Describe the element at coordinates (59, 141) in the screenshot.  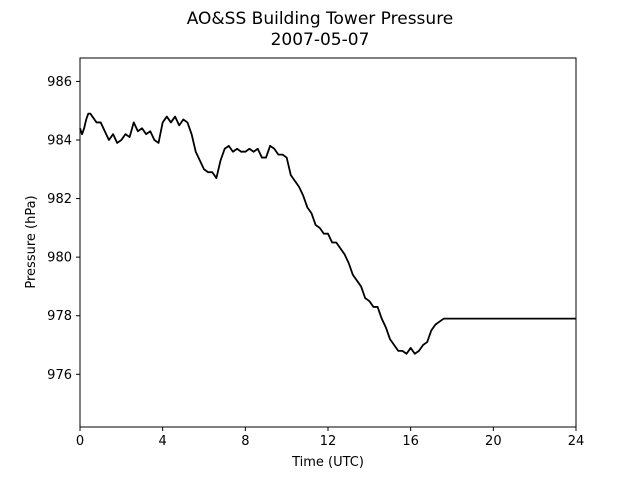
I see `y-tick-label: 984` at that location.